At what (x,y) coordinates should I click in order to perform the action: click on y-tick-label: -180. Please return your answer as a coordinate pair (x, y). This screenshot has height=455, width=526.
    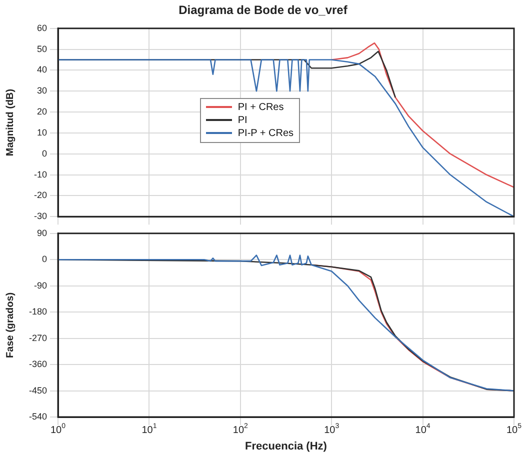
    Looking at the image, I should click on (37, 311).